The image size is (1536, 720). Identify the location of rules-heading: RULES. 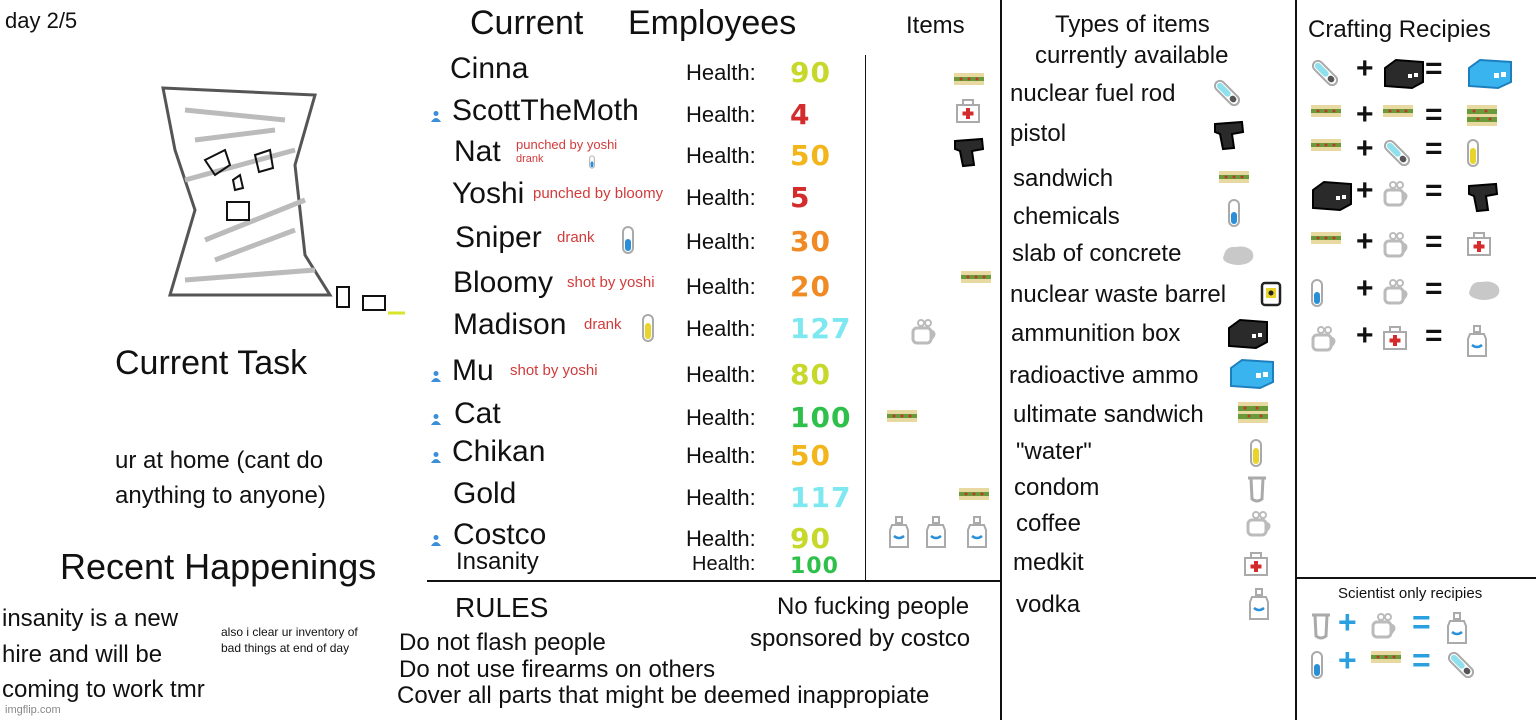
(502, 607).